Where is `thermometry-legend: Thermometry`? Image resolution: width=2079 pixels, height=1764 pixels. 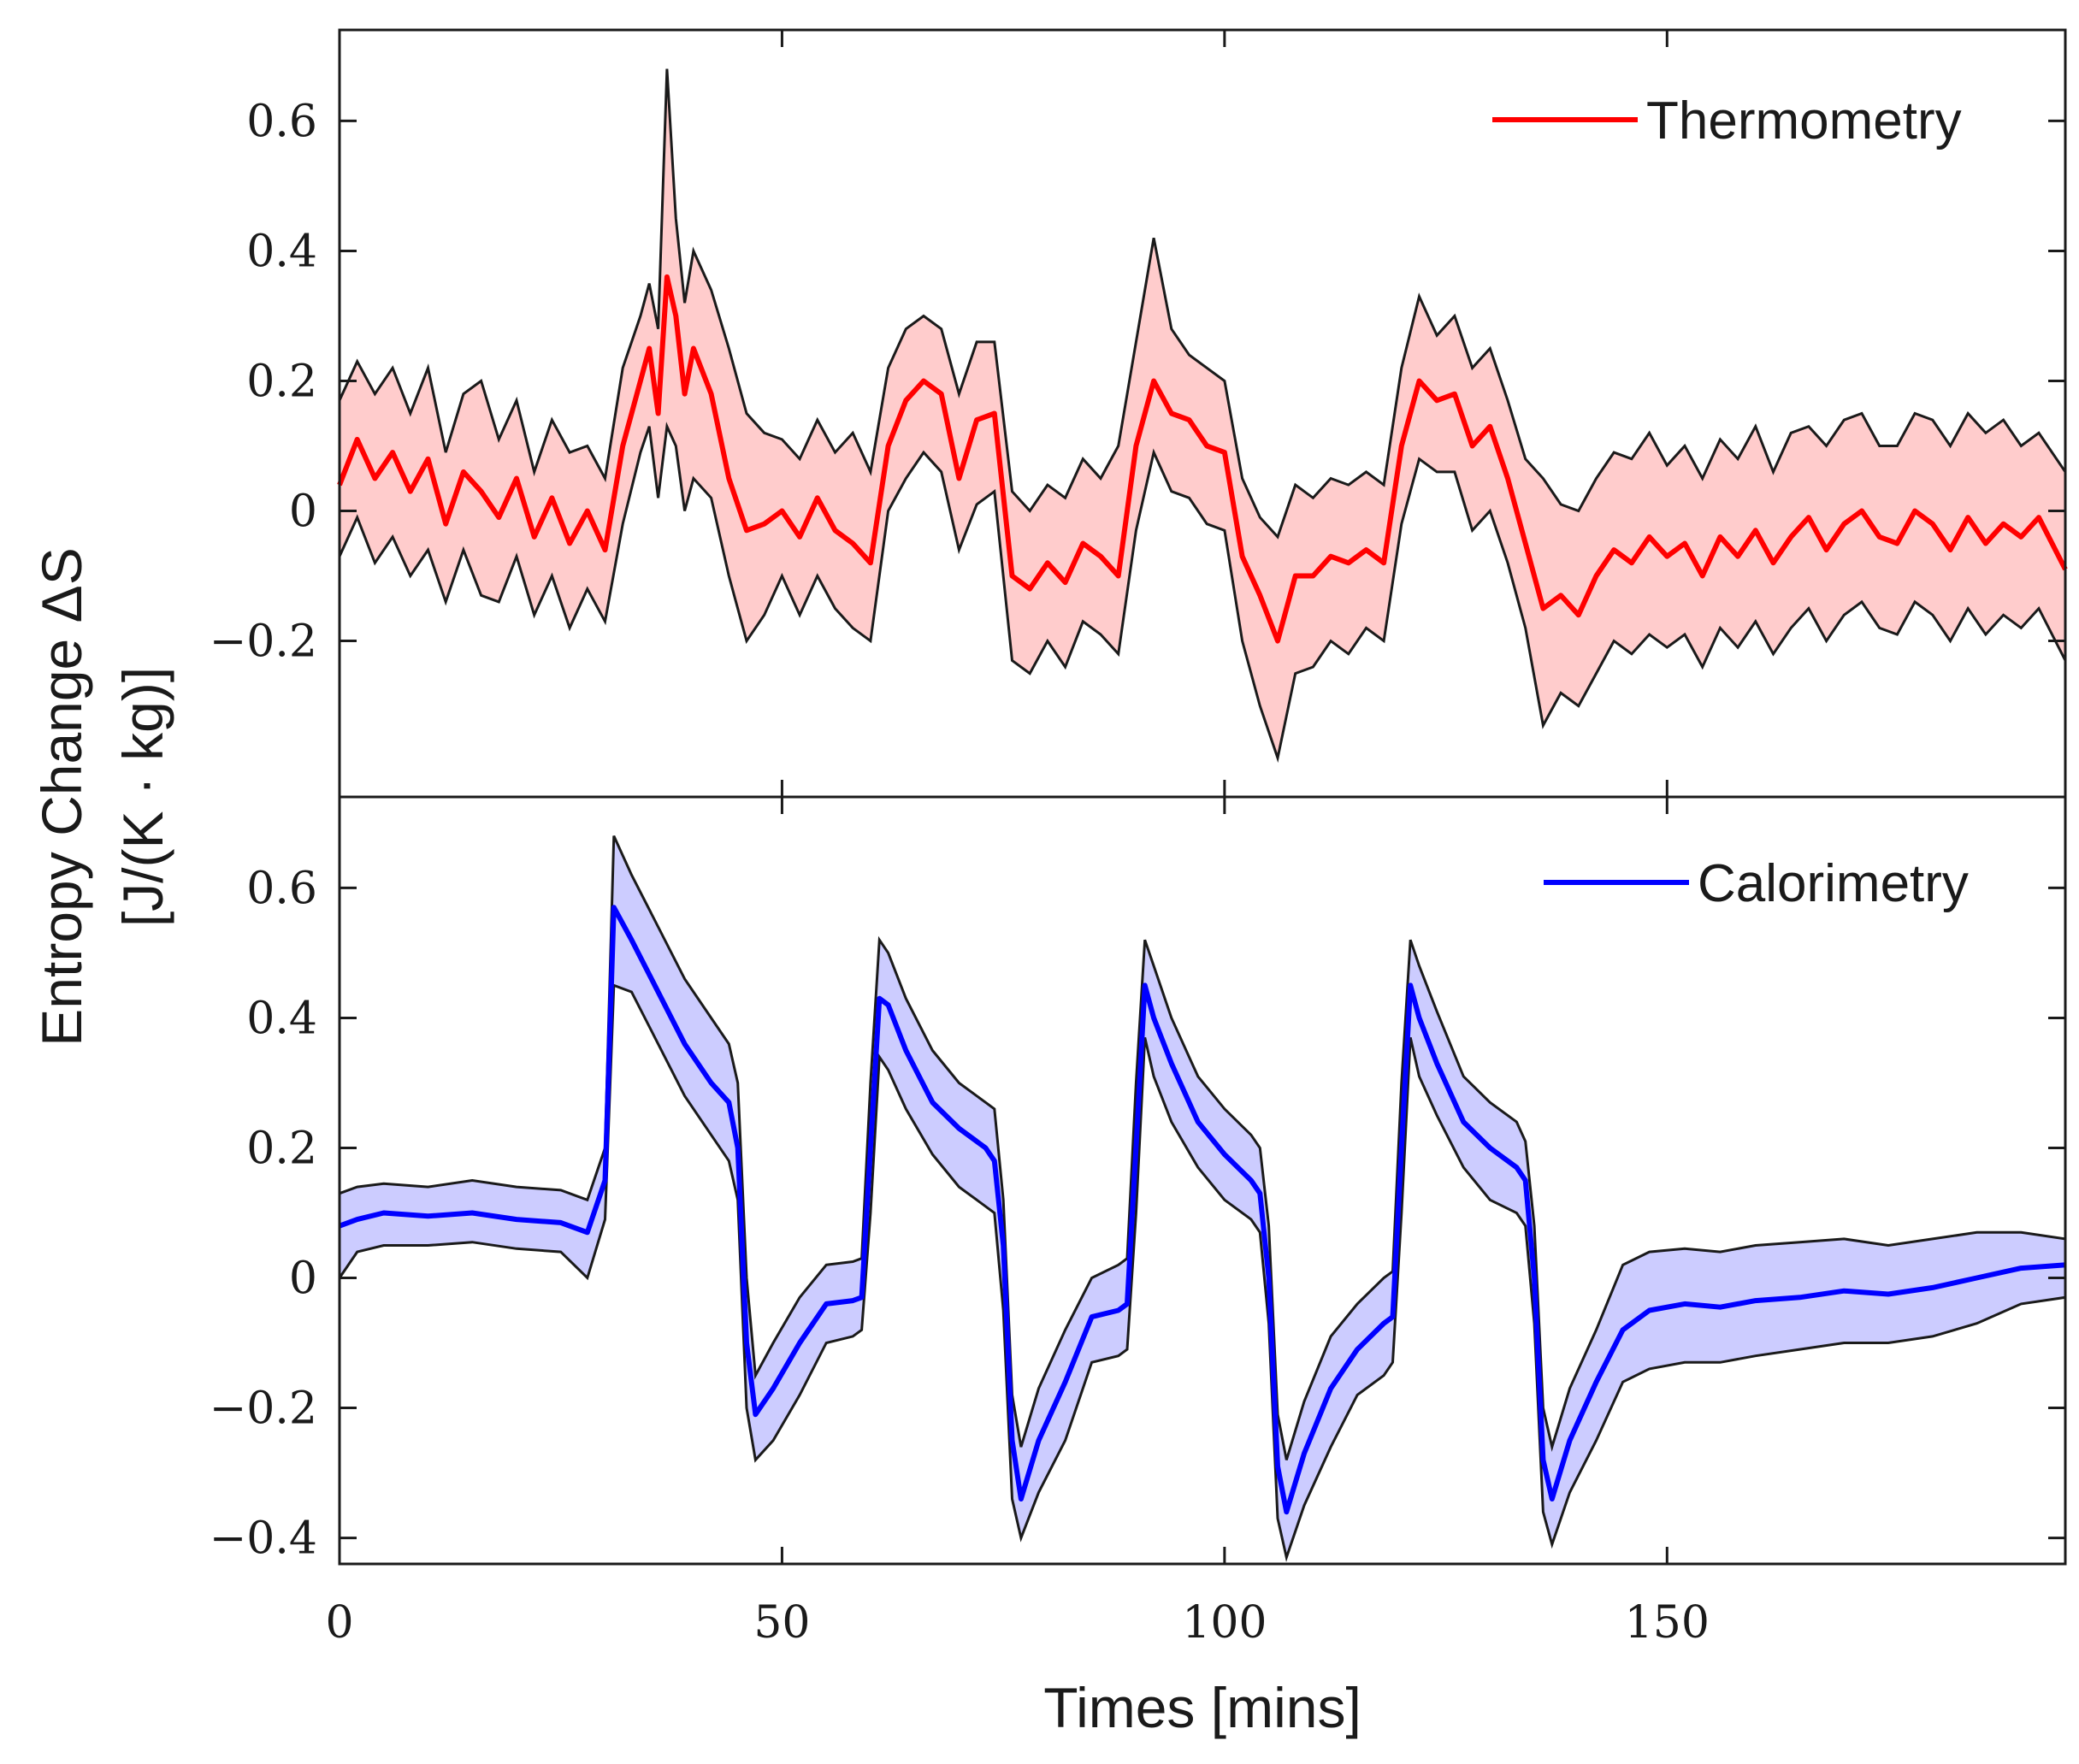
thermometry-legend: Thermometry is located at coordinates (1727, 121).